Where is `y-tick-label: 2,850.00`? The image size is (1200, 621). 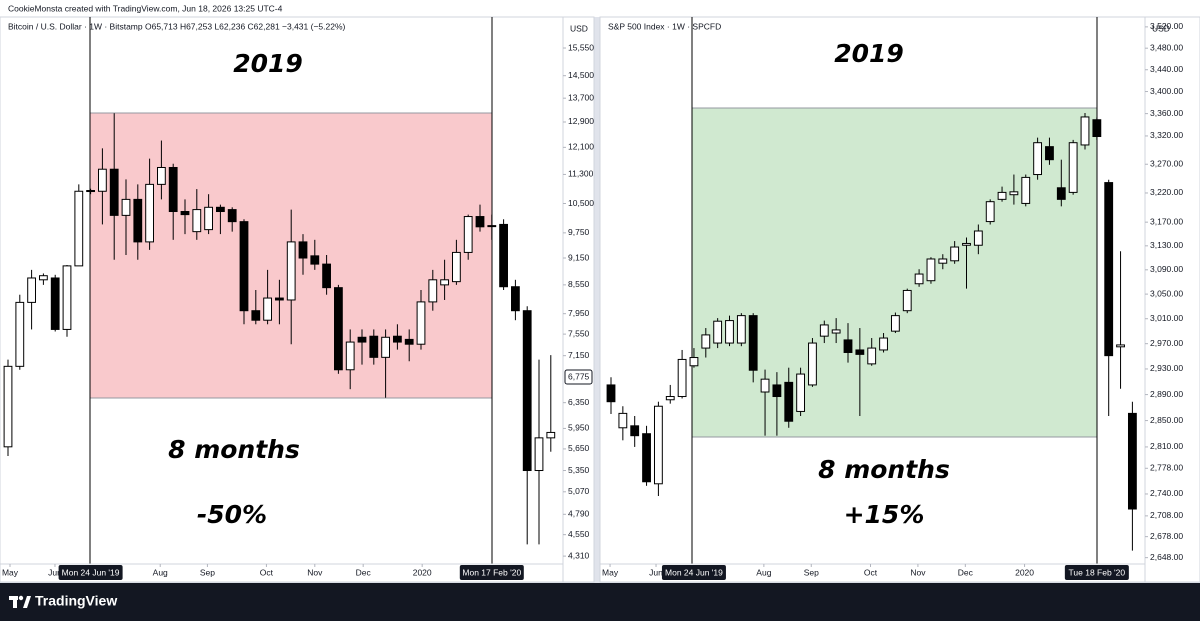
y-tick-label: 2,850.00 is located at coordinates (1166, 420).